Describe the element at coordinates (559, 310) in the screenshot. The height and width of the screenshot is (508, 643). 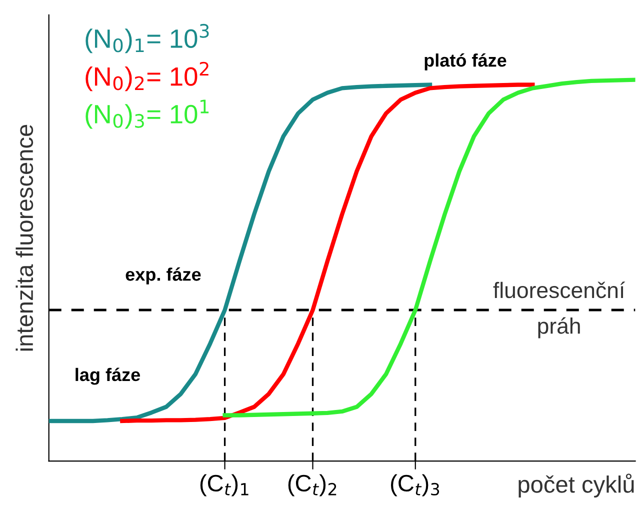
I see `ref-line-label: fluorescenční práh` at that location.